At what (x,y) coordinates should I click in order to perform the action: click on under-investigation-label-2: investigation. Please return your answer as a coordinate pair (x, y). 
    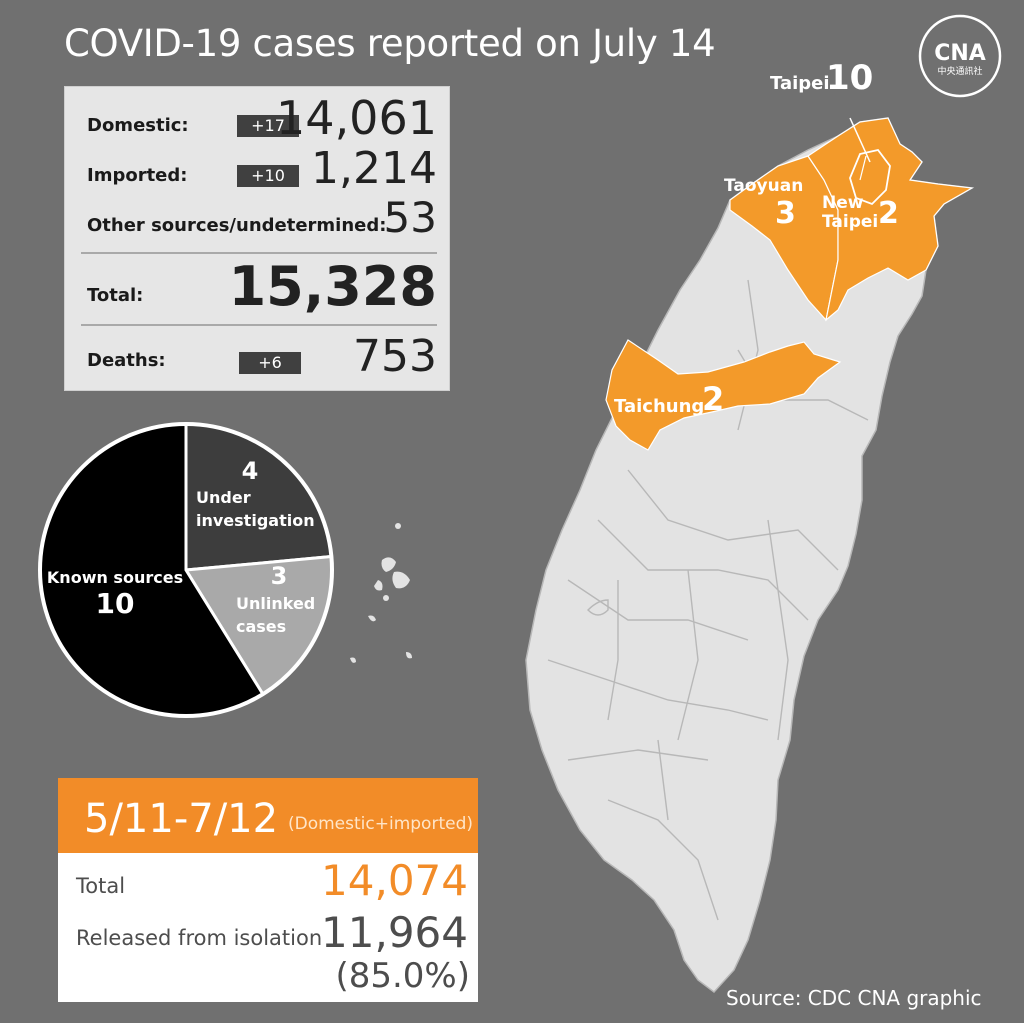
    Looking at the image, I should click on (255, 520).